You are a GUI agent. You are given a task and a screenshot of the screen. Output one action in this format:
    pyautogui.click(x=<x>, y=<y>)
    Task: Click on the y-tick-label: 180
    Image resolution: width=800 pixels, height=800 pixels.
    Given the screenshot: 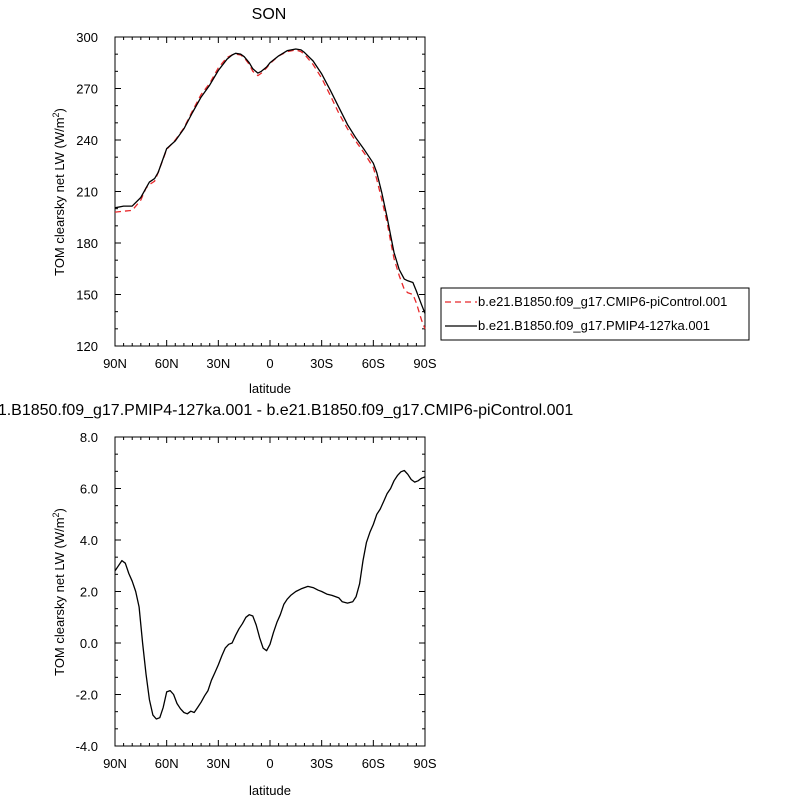 What is the action you would take?
    pyautogui.click(x=87, y=243)
    